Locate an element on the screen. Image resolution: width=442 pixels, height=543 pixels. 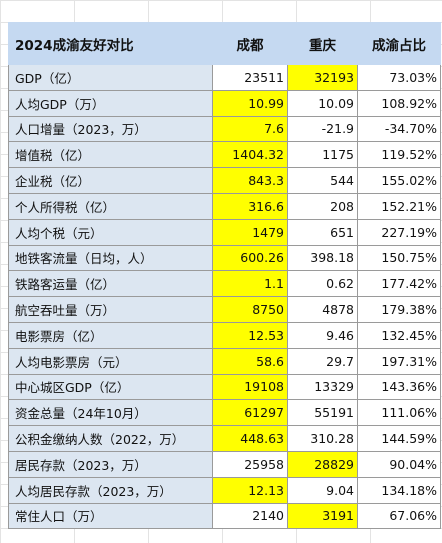
header-cell: 重庆 is located at coordinates (322, 43).